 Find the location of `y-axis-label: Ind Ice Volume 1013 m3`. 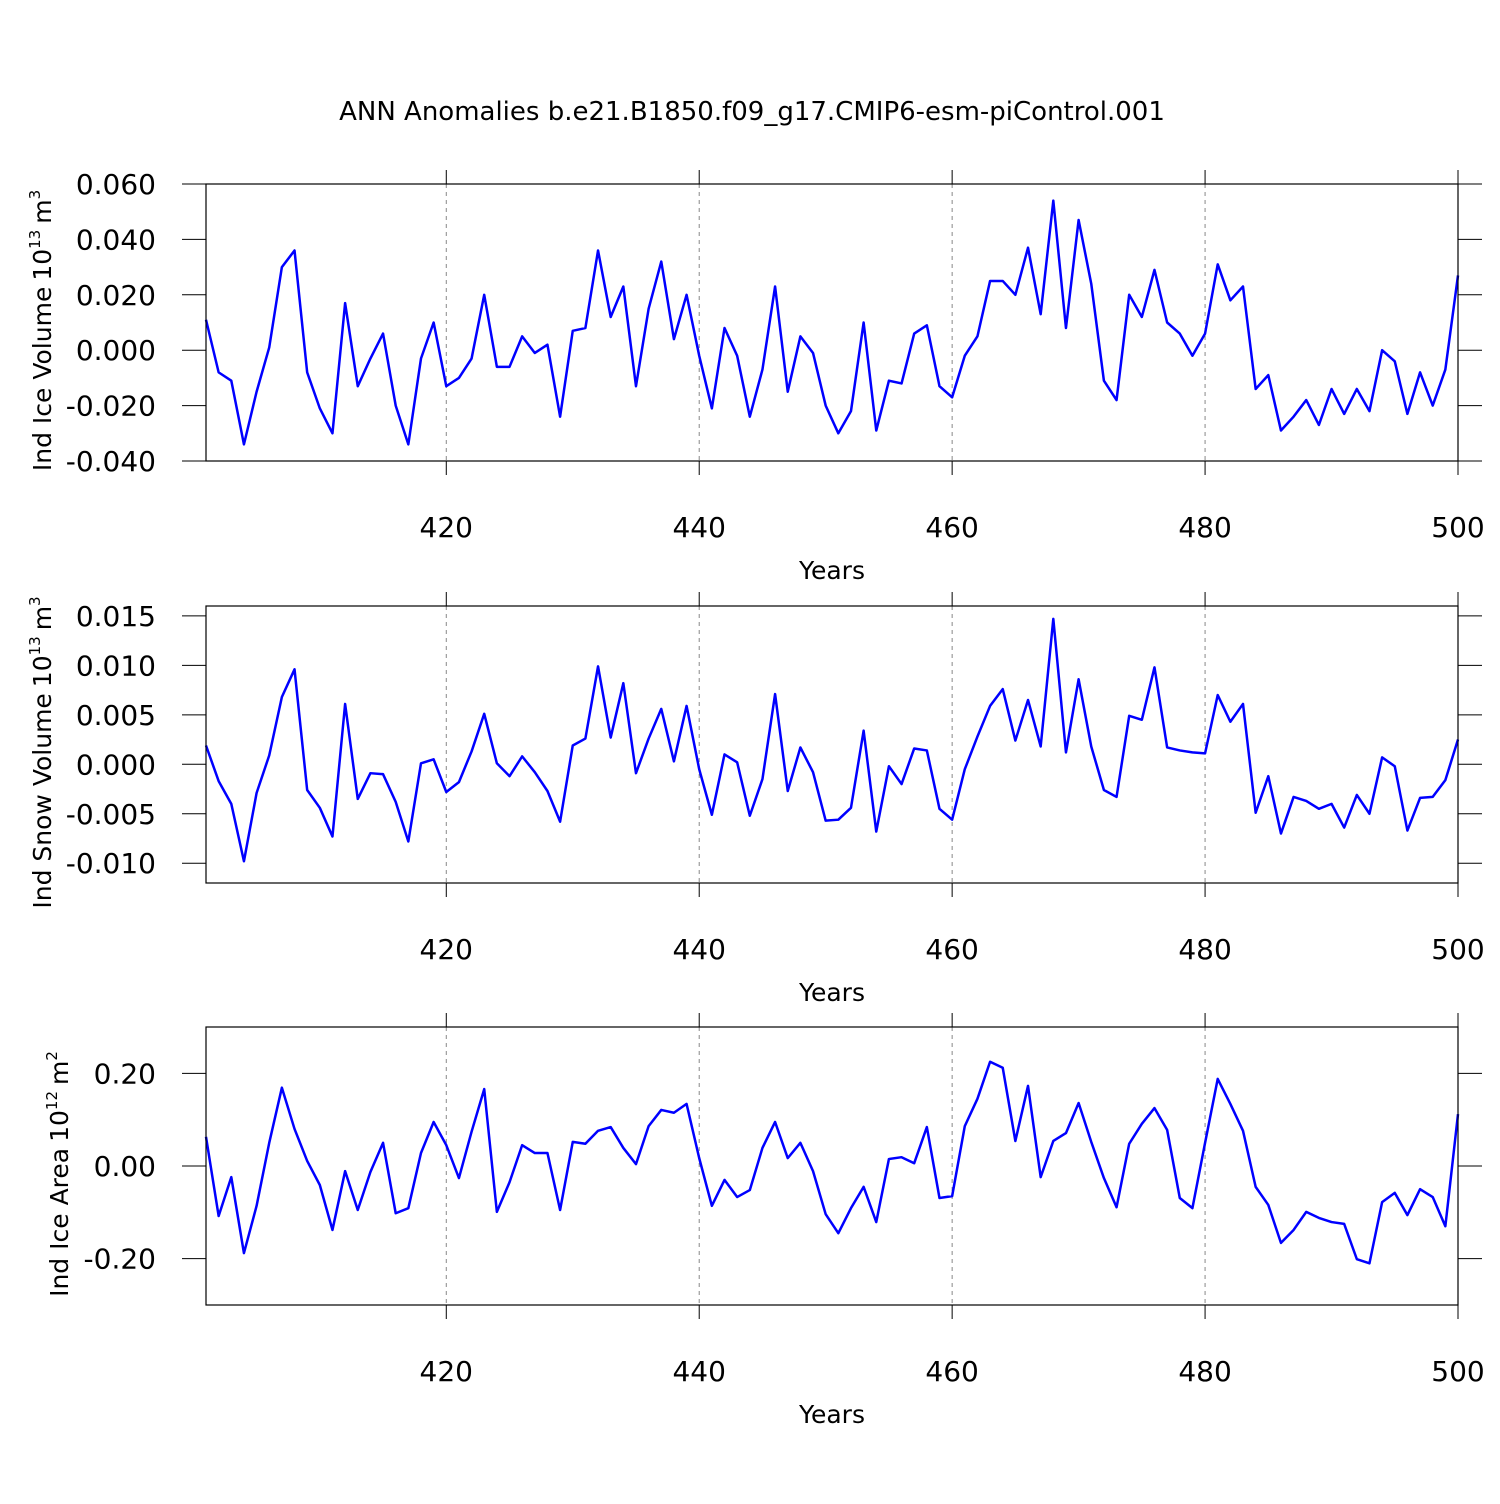

y-axis-label: Ind Ice Volume 1013 m3 is located at coordinates (41, 330).